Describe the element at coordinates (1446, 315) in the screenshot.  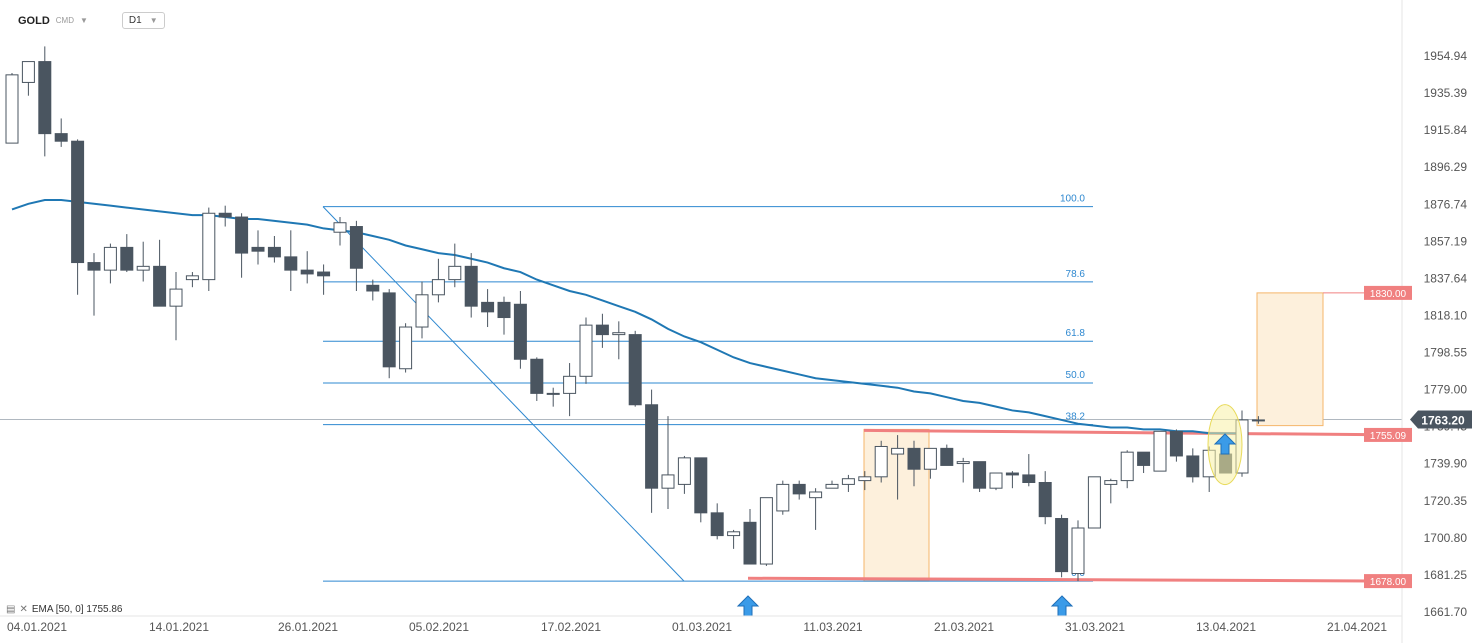
I see `y-tick-label: 1818.10` at that location.